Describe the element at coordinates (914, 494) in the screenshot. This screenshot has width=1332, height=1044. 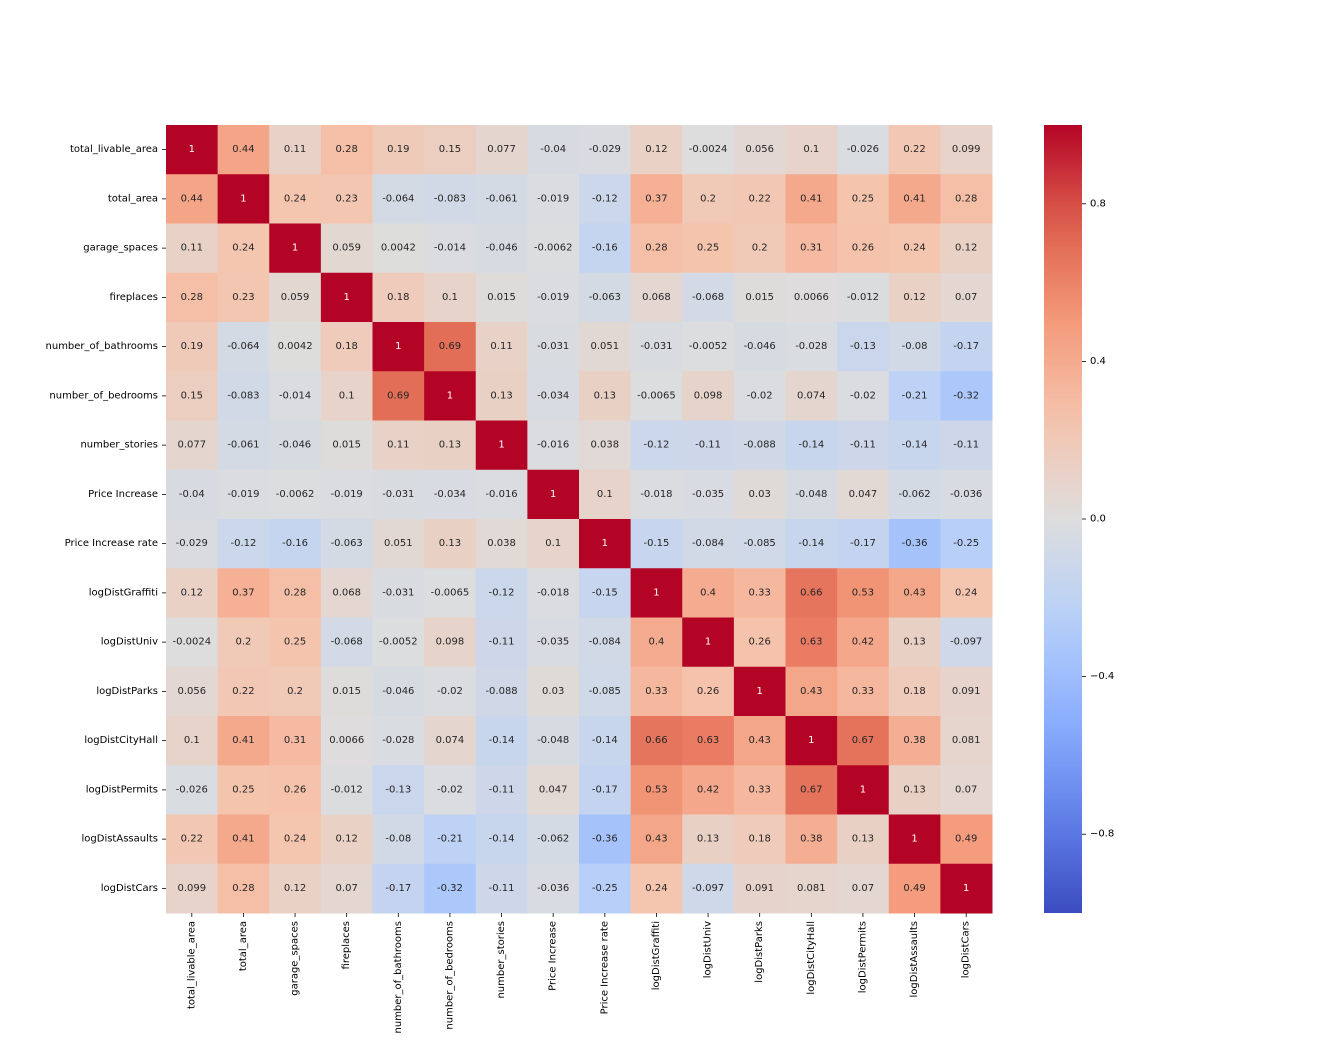
I see `cell-annotation: -0.062` at that location.